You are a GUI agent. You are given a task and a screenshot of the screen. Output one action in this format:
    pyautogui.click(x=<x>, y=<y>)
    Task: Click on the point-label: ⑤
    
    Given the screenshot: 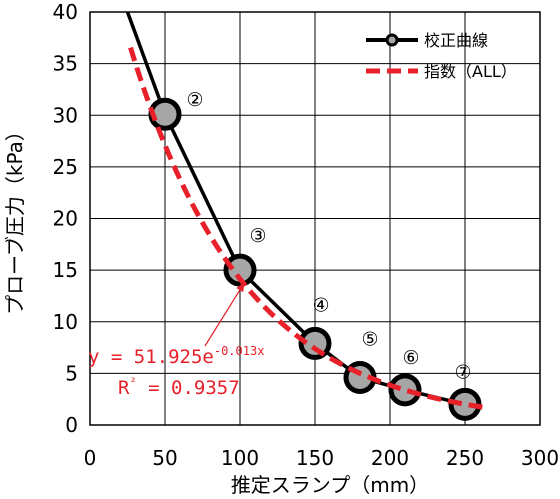 What is the action you would take?
    pyautogui.click(x=369, y=340)
    